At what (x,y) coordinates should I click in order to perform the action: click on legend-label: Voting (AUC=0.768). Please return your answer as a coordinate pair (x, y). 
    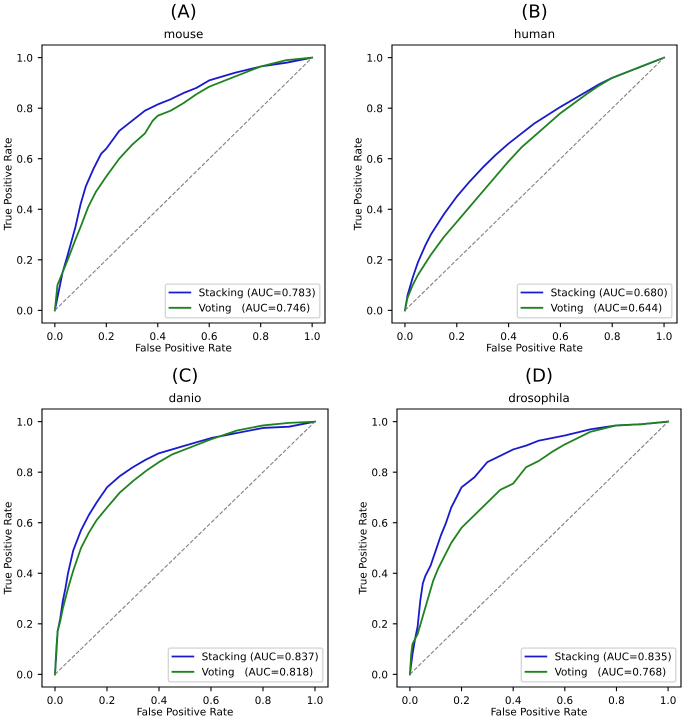
    Looking at the image, I should click on (610, 673).